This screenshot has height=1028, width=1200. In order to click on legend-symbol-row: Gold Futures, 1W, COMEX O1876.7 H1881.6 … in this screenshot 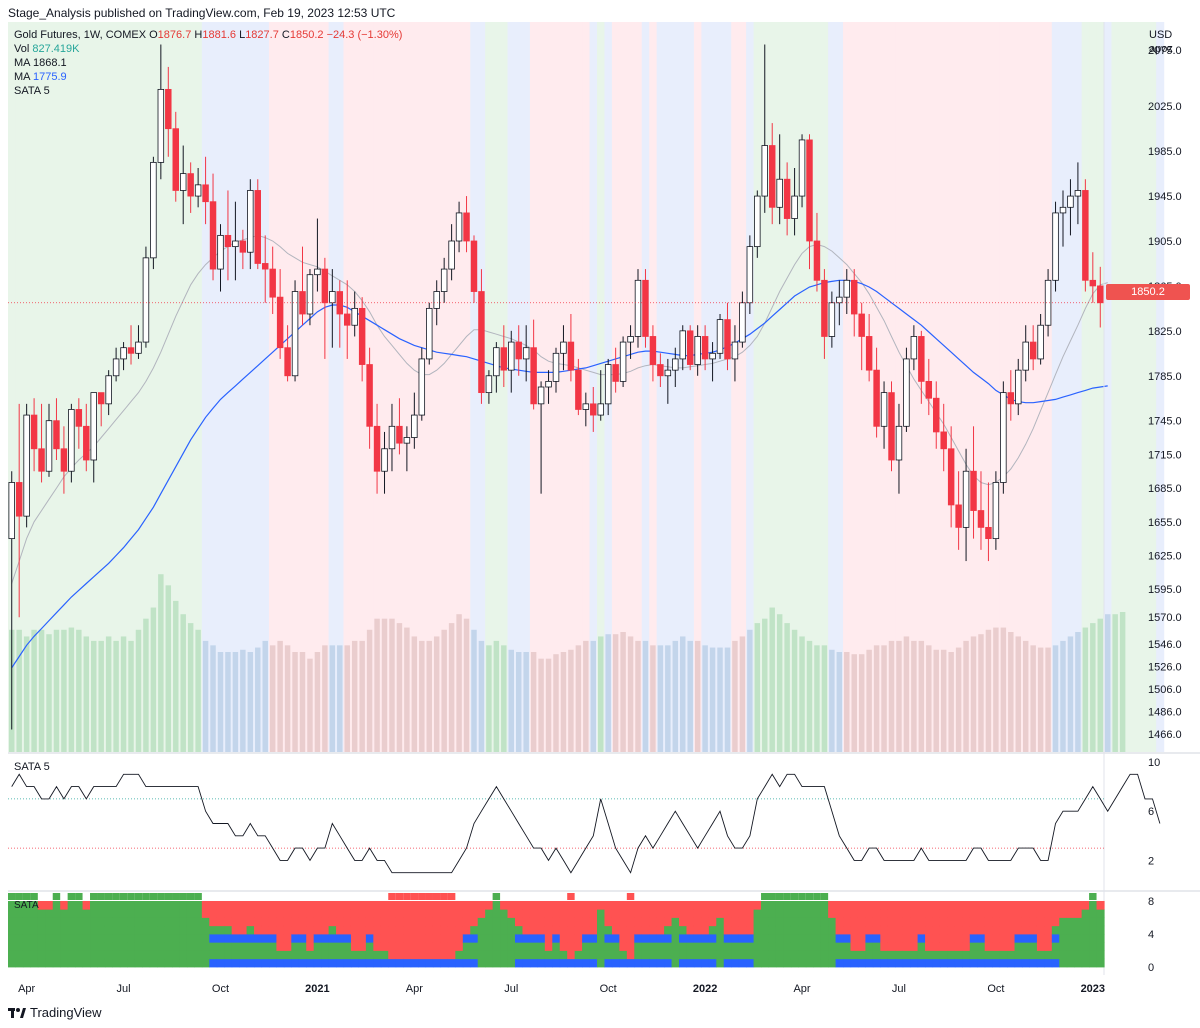, I will do `click(208, 35)`.